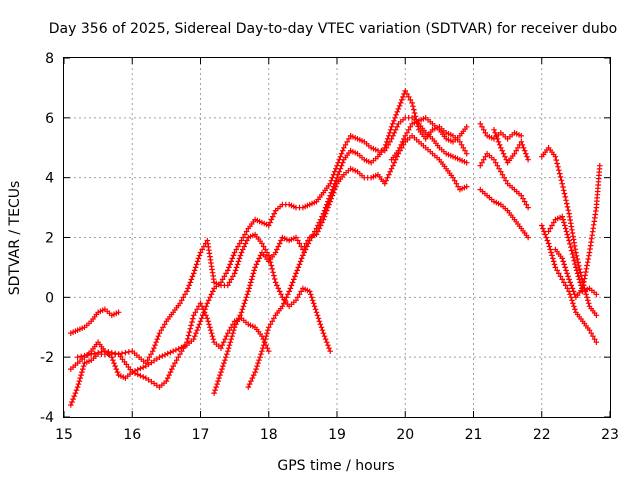 The width and height of the screenshot is (640, 480). I want to click on series-sat-m, so click(569, 283).